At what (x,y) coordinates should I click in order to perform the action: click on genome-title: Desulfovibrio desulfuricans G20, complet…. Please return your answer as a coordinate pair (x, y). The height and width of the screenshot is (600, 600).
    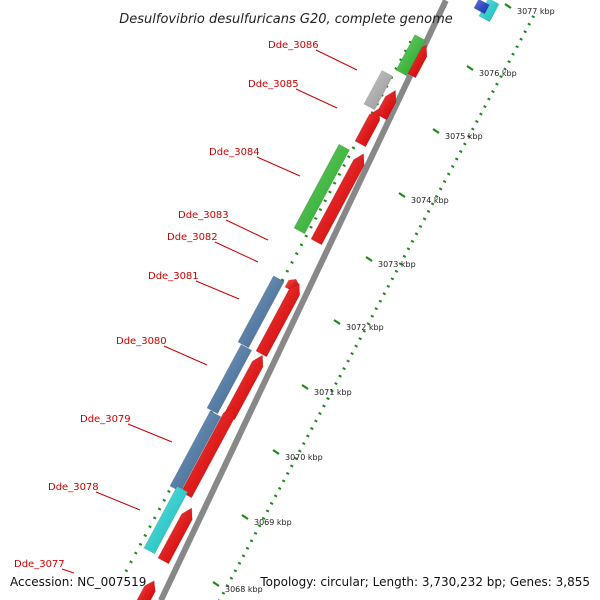
    Looking at the image, I should click on (286, 19).